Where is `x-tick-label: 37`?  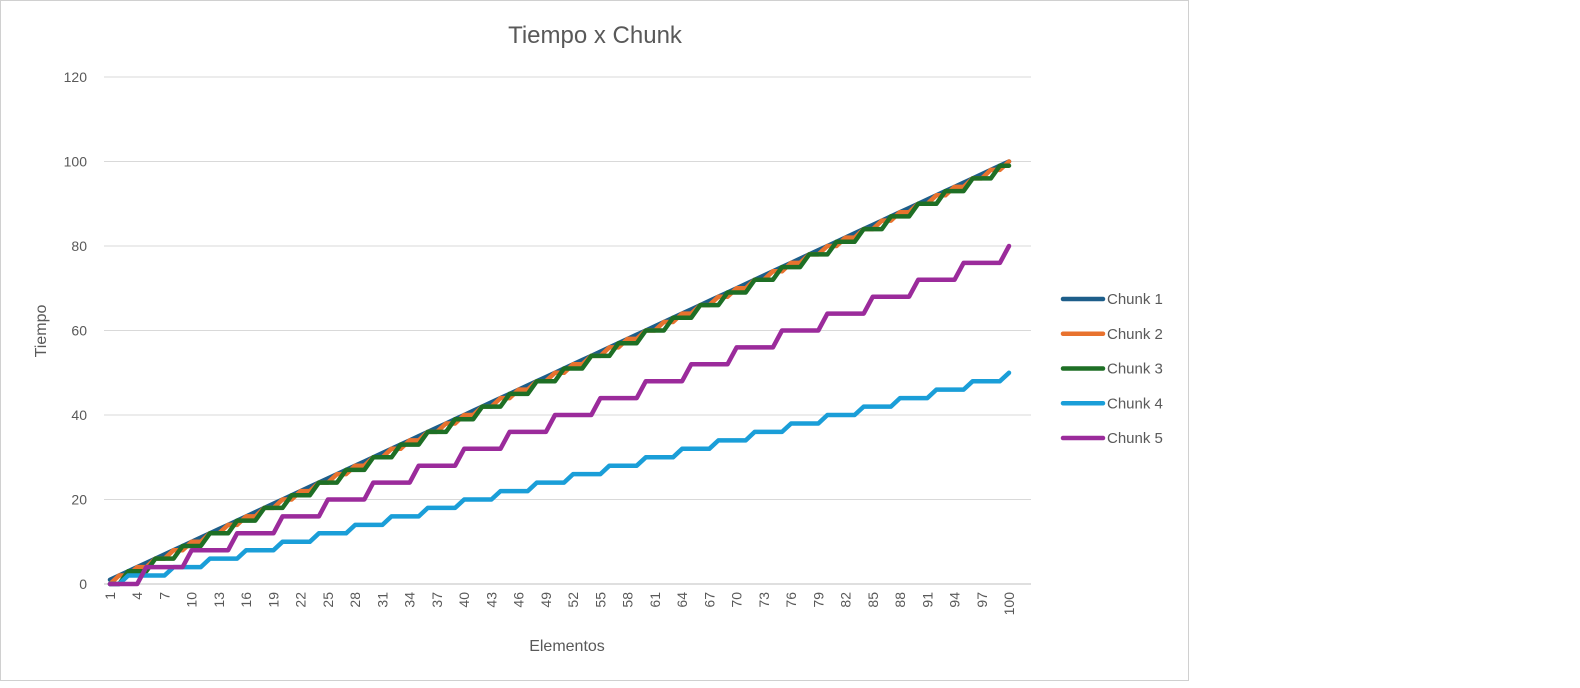 x-tick-label: 37 is located at coordinates (437, 600).